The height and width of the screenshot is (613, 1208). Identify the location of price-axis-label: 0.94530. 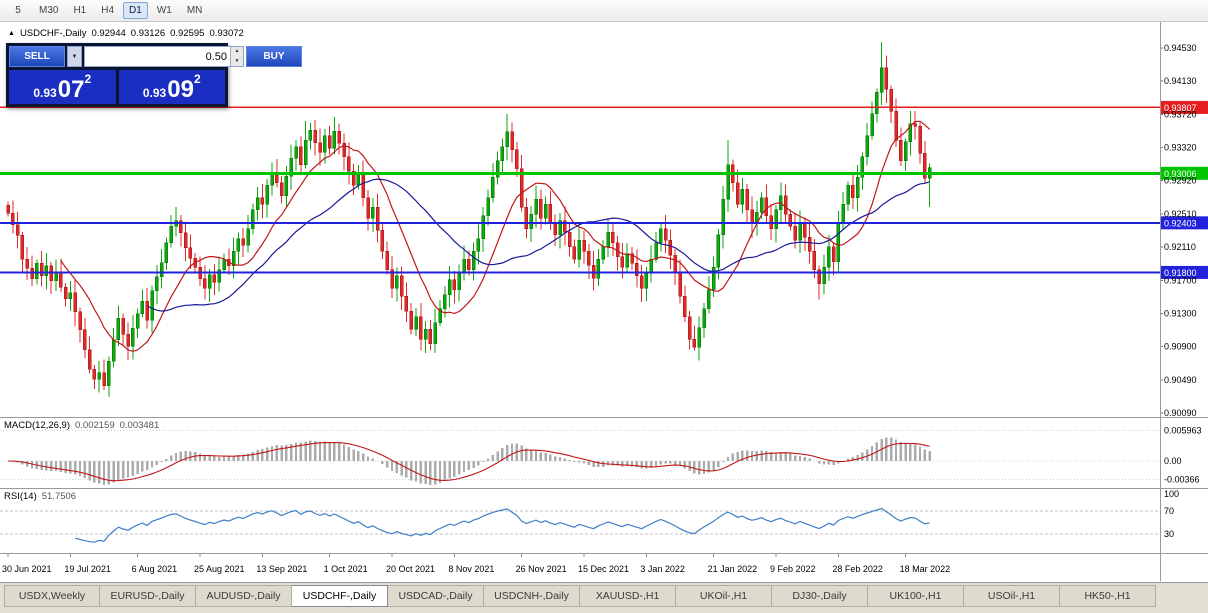
(1180, 48).